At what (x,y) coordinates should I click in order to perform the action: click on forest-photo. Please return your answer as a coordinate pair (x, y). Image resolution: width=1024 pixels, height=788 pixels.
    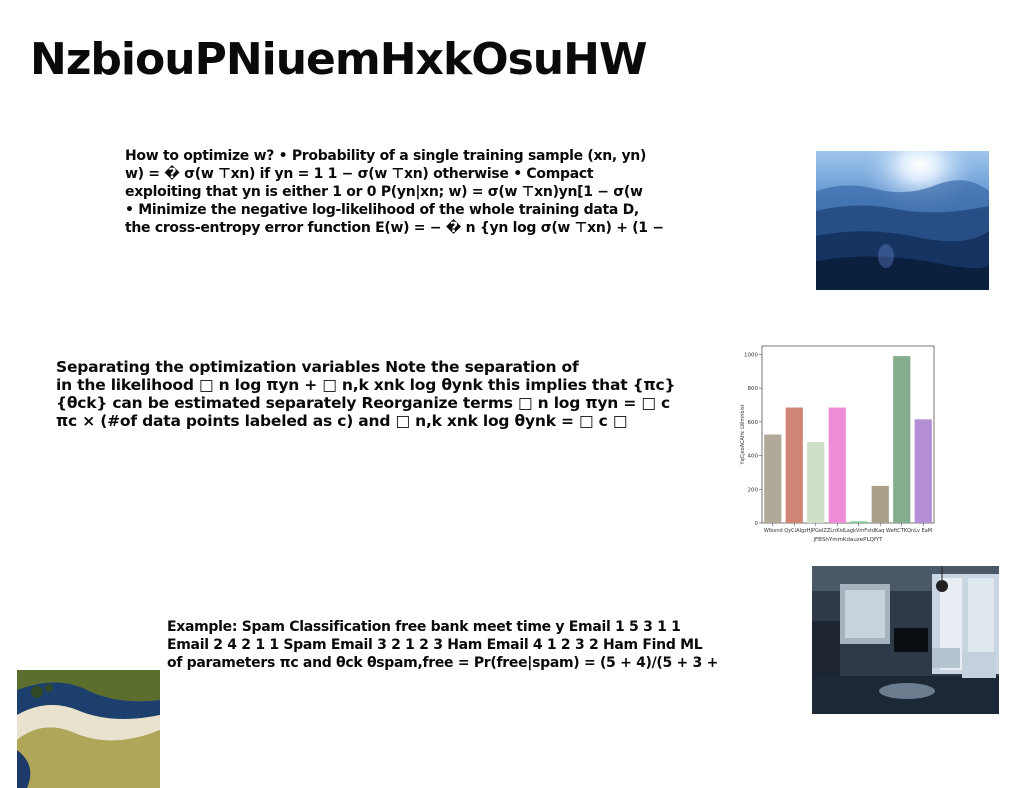
    Looking at the image, I should click on (902, 220).